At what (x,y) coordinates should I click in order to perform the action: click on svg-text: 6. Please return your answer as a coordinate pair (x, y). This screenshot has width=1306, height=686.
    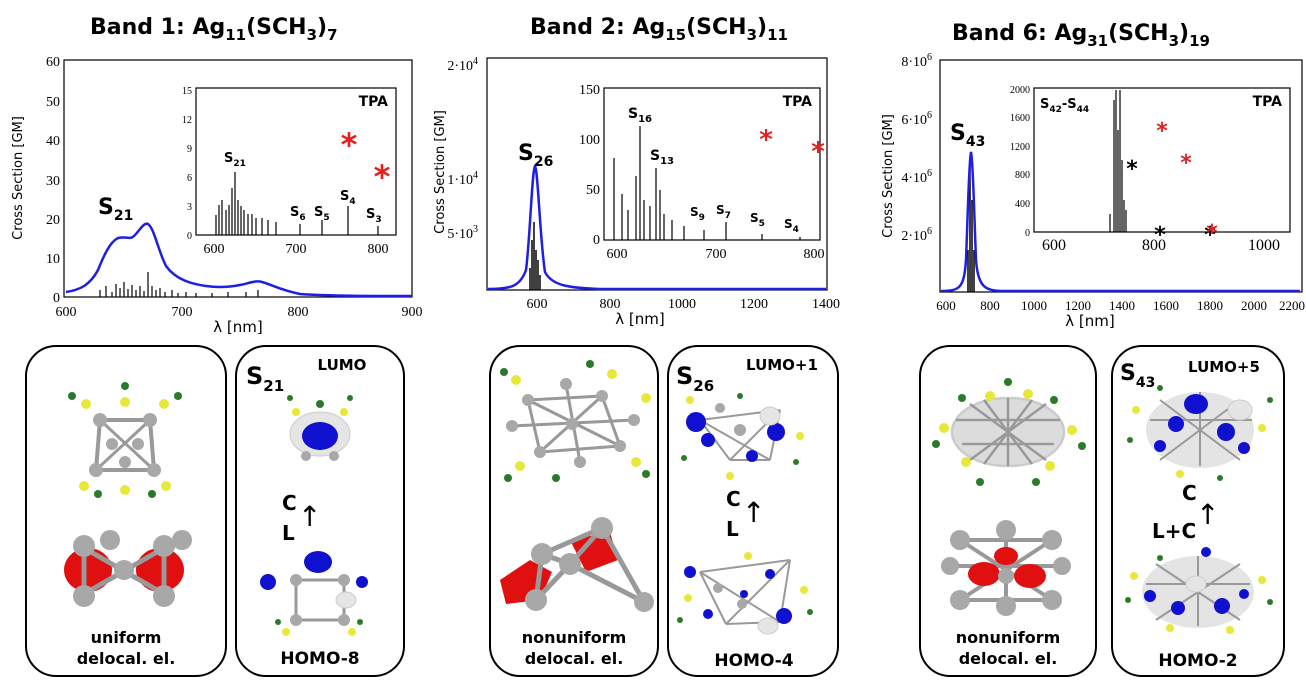
    Looking at the image, I should click on (189, 178).